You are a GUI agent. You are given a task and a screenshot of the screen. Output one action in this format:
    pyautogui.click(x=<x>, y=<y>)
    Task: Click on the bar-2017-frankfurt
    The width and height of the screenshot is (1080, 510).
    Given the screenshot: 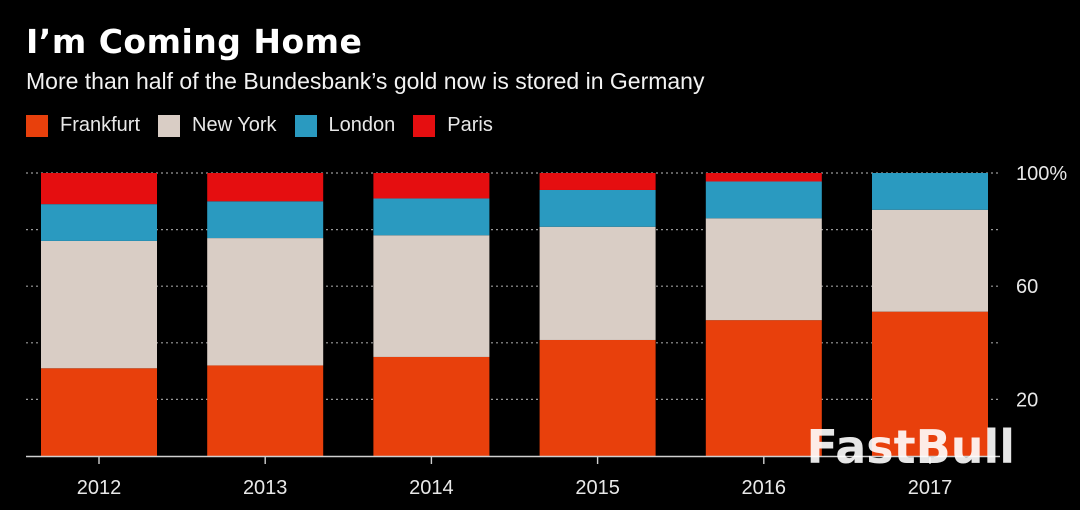 What is the action you would take?
    pyautogui.click(x=930, y=383)
    